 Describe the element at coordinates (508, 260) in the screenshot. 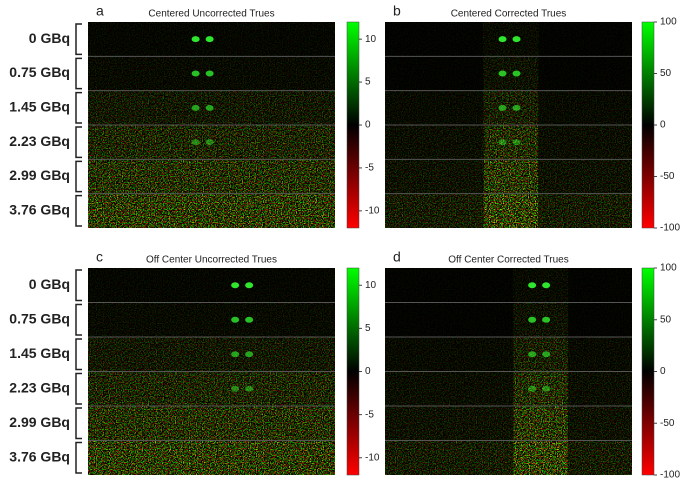

I see `panel-title: Off Center Corrected Trues` at that location.